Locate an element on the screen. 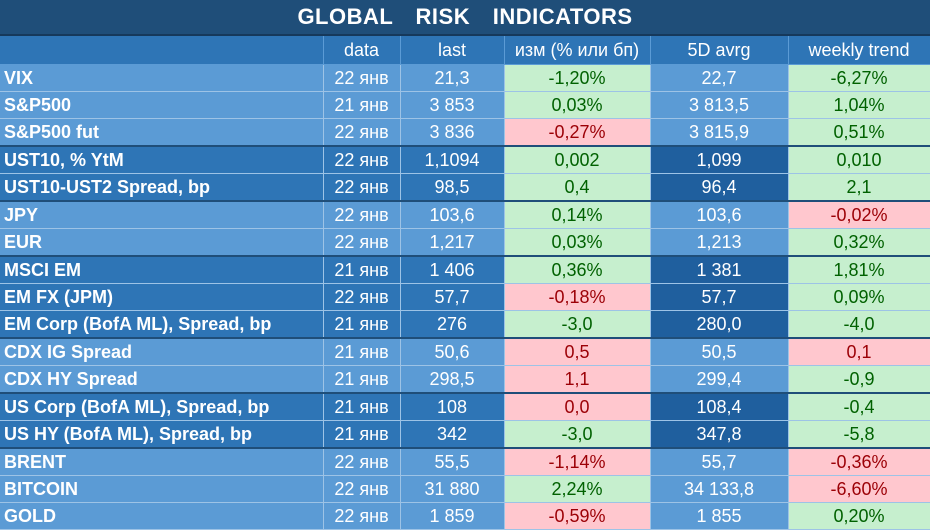 The height and width of the screenshot is (530, 930). last-value-cell: 342 is located at coordinates (452, 434).